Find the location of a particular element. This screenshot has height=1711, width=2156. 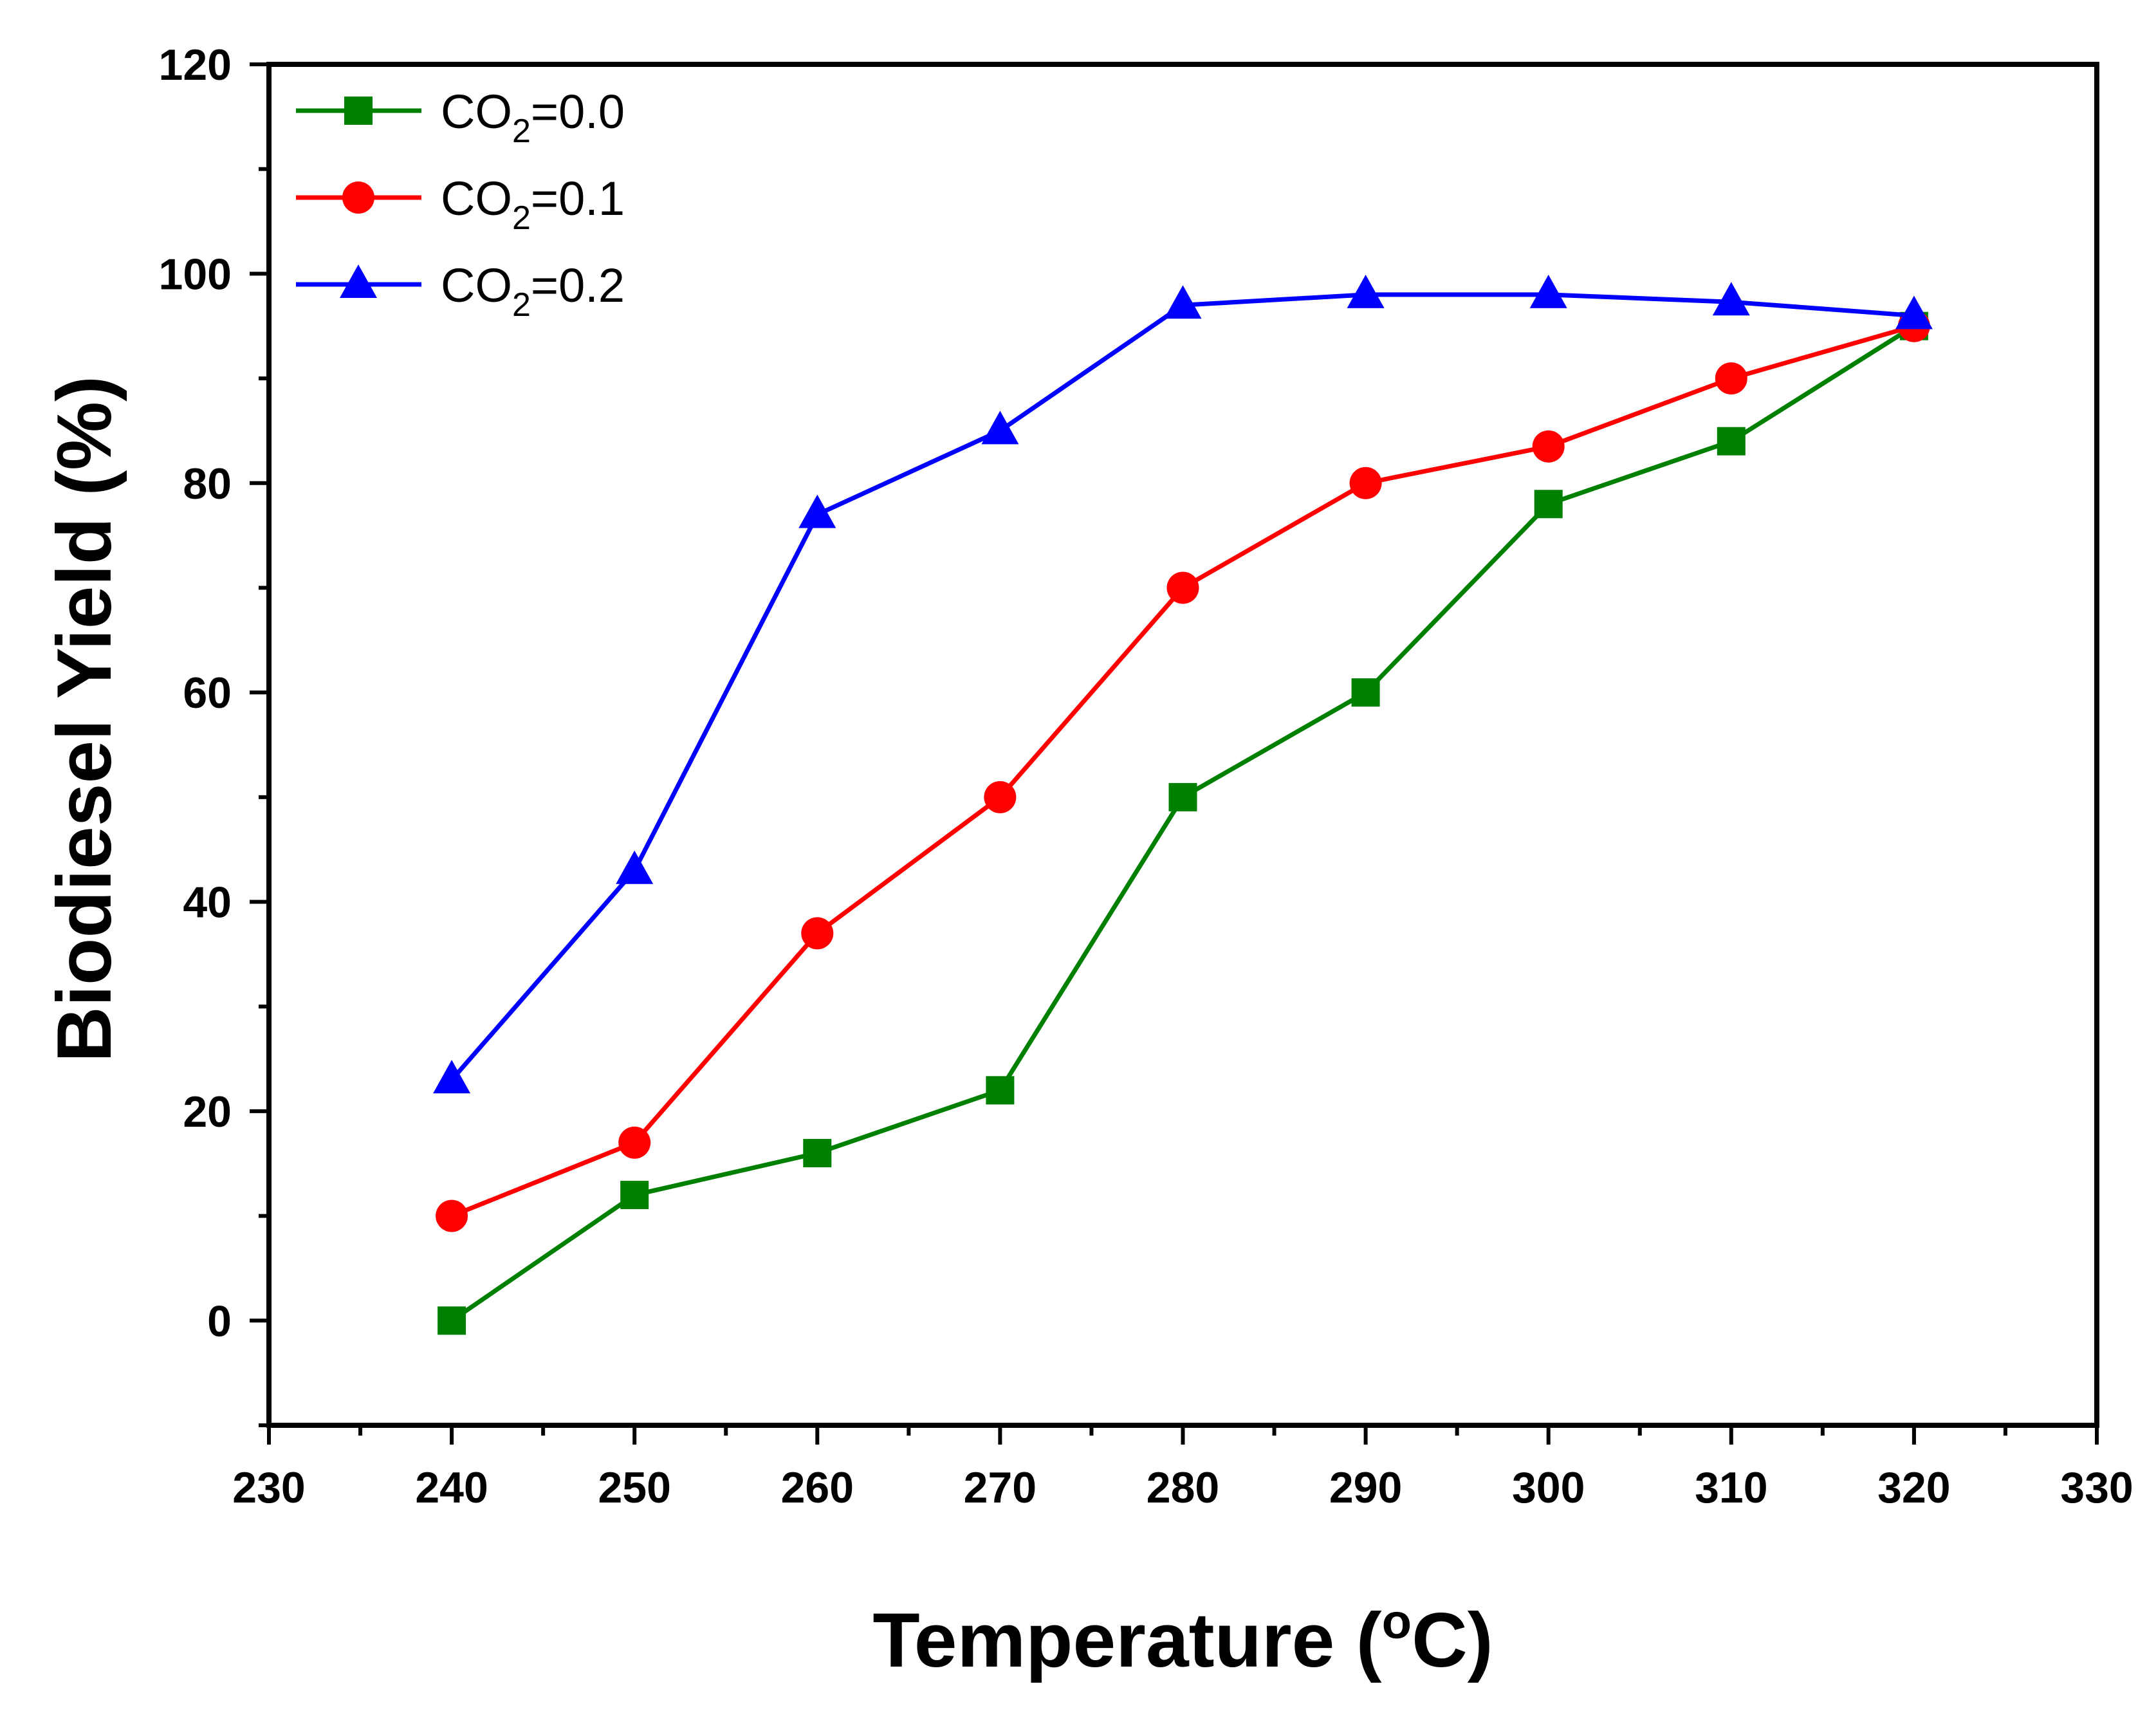

y-tick-label: 0 is located at coordinates (219, 1321).